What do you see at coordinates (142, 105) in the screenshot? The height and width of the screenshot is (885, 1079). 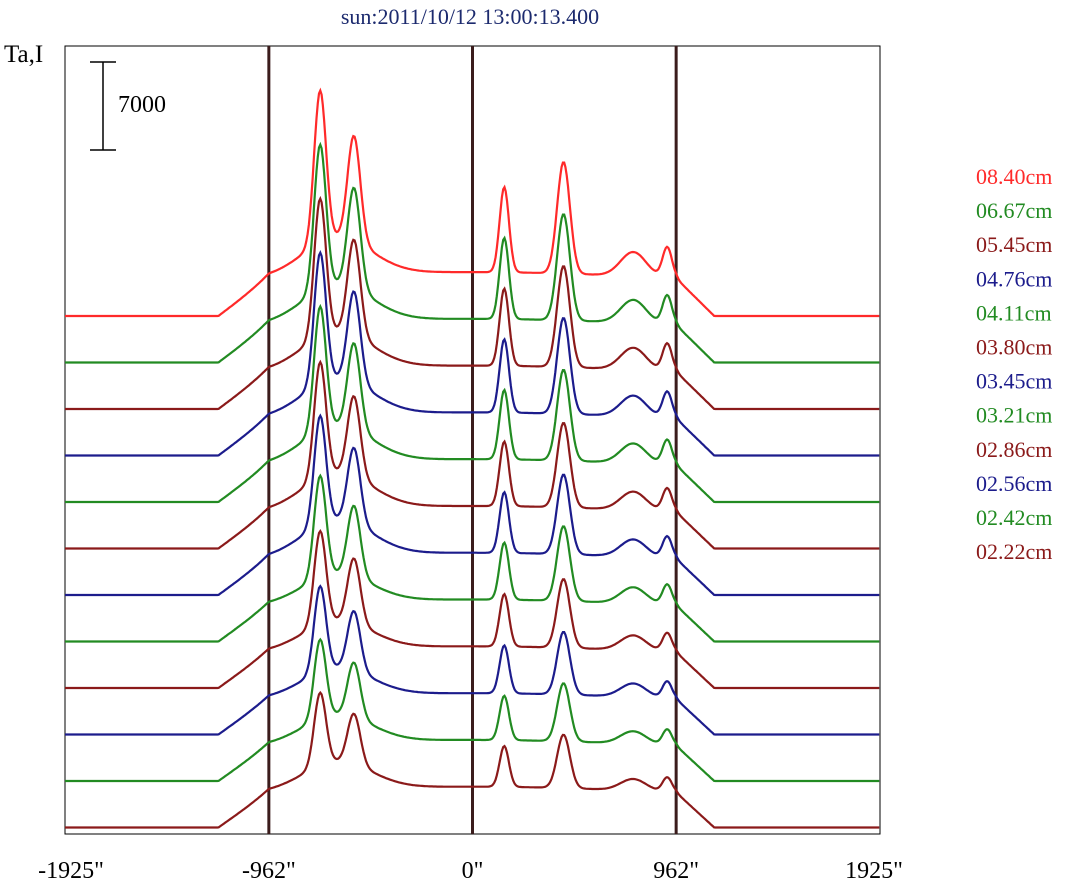 I see `scale-bar-label: 7000` at bounding box center [142, 105].